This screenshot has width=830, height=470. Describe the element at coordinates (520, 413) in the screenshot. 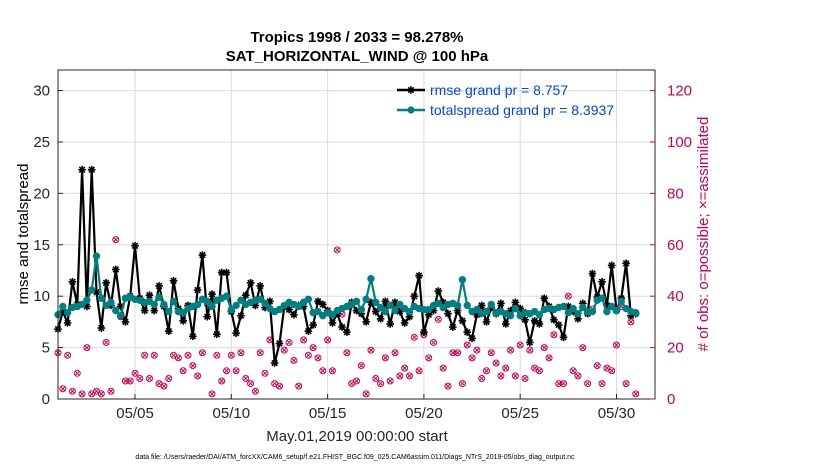

I see `x-tick-label: 05/25` at that location.